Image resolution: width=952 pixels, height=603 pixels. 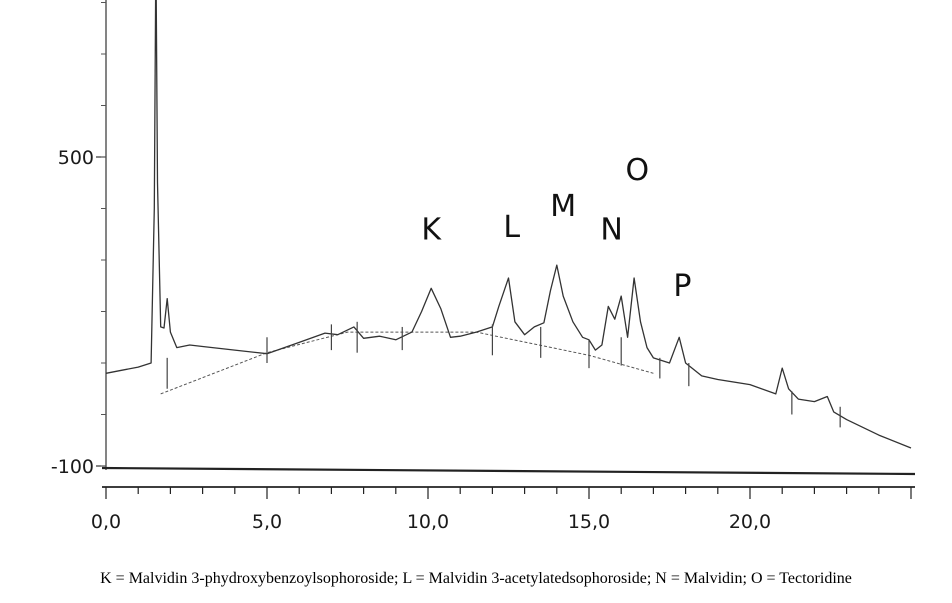 I want to click on peak-markers, so click(x=503, y=374).